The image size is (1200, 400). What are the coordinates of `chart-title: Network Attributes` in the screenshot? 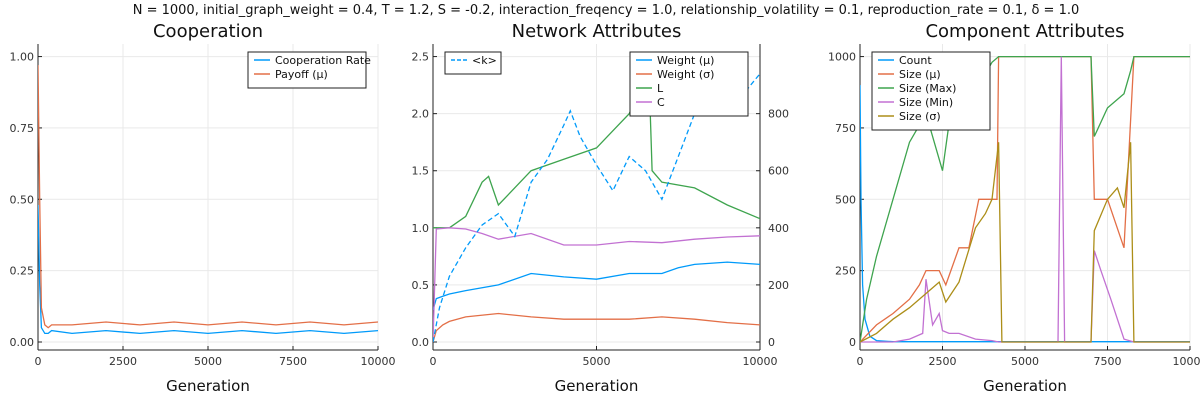 It's located at (597, 31).